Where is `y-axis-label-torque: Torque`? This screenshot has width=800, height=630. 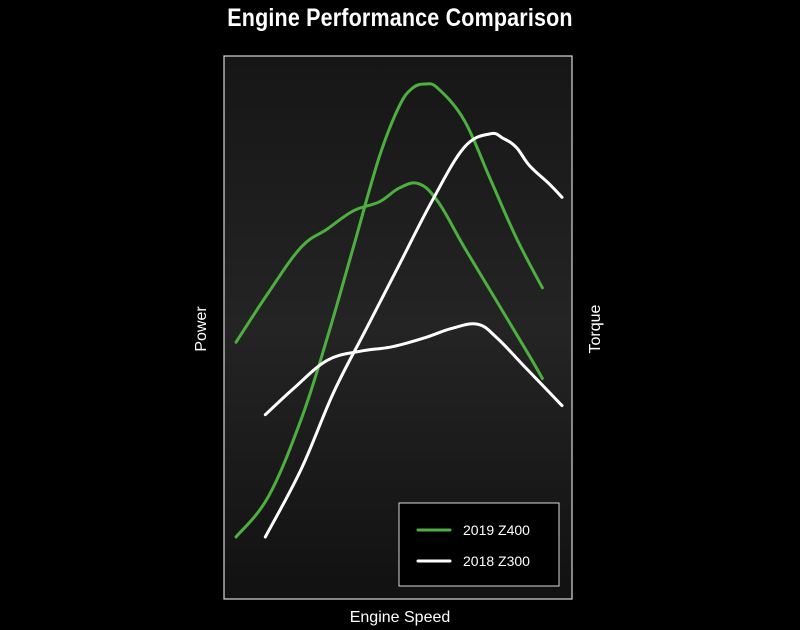 y-axis-label-torque: Torque is located at coordinates (595, 329).